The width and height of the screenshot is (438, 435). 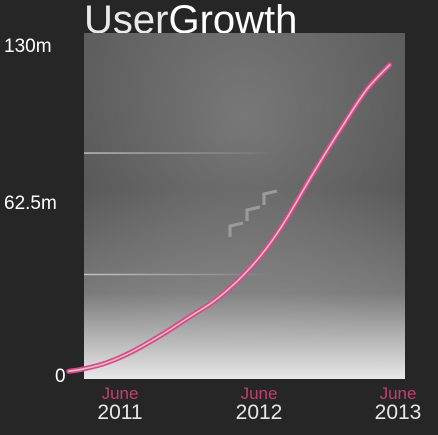 What do you see at coordinates (60, 376) in the screenshot?
I see `y-tick-label: 0` at bounding box center [60, 376].